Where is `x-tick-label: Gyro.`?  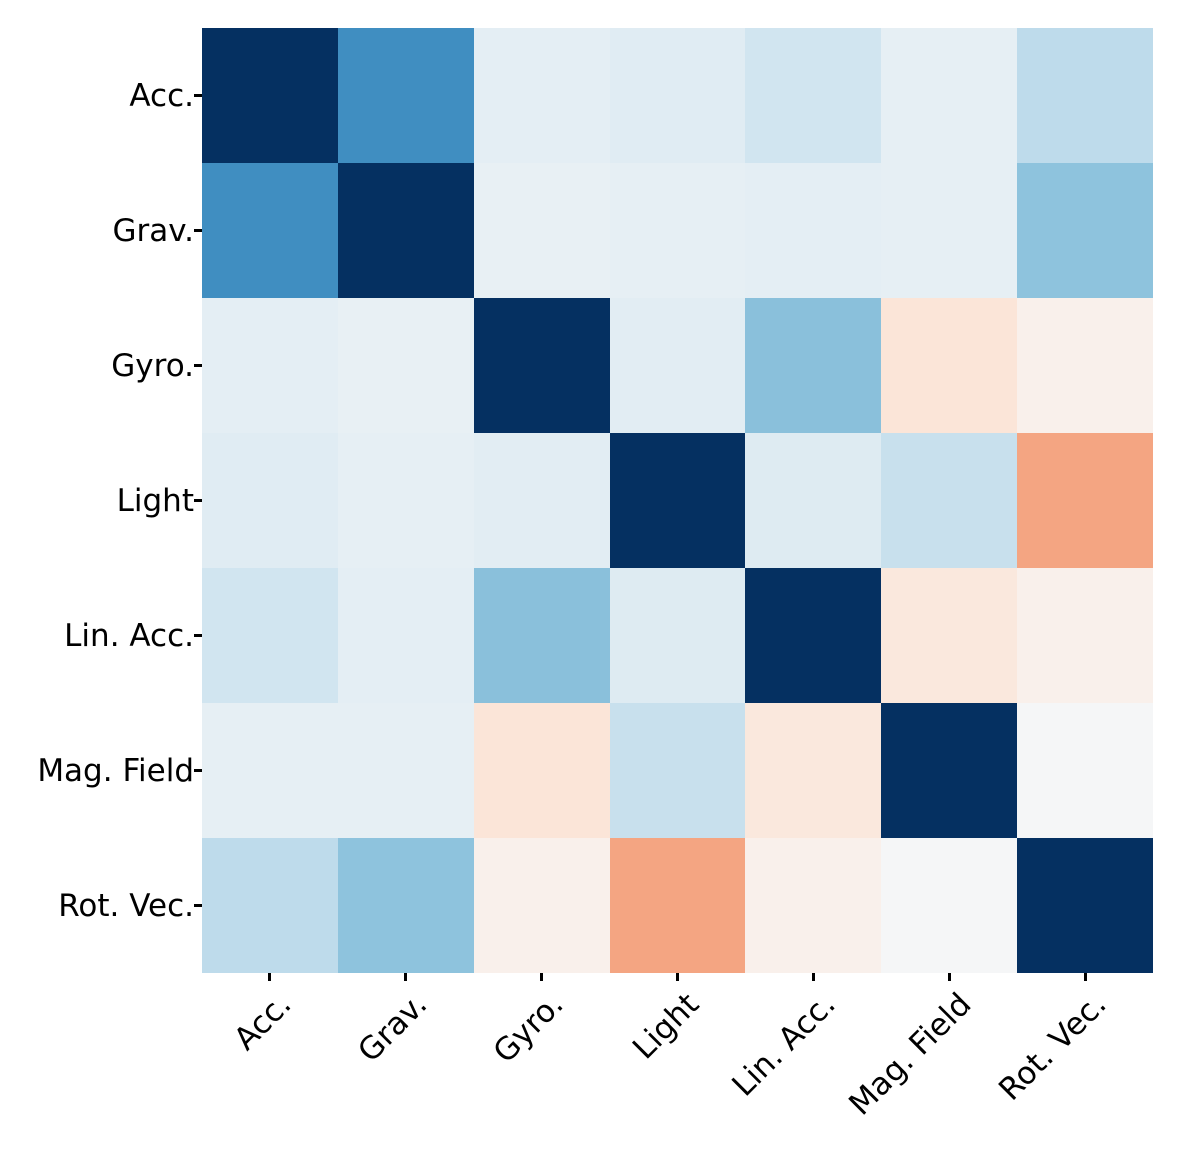
x-tick-label: Gyro. is located at coordinates (528, 1028).